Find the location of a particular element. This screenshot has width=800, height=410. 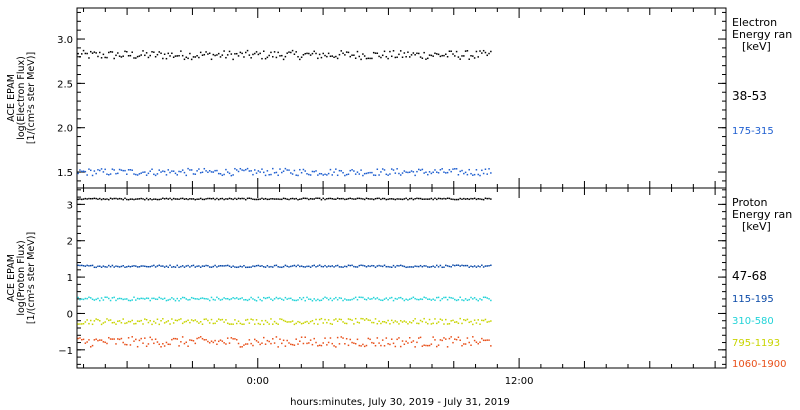

legend-entry-175-315: 175-315 is located at coordinates (753, 131).